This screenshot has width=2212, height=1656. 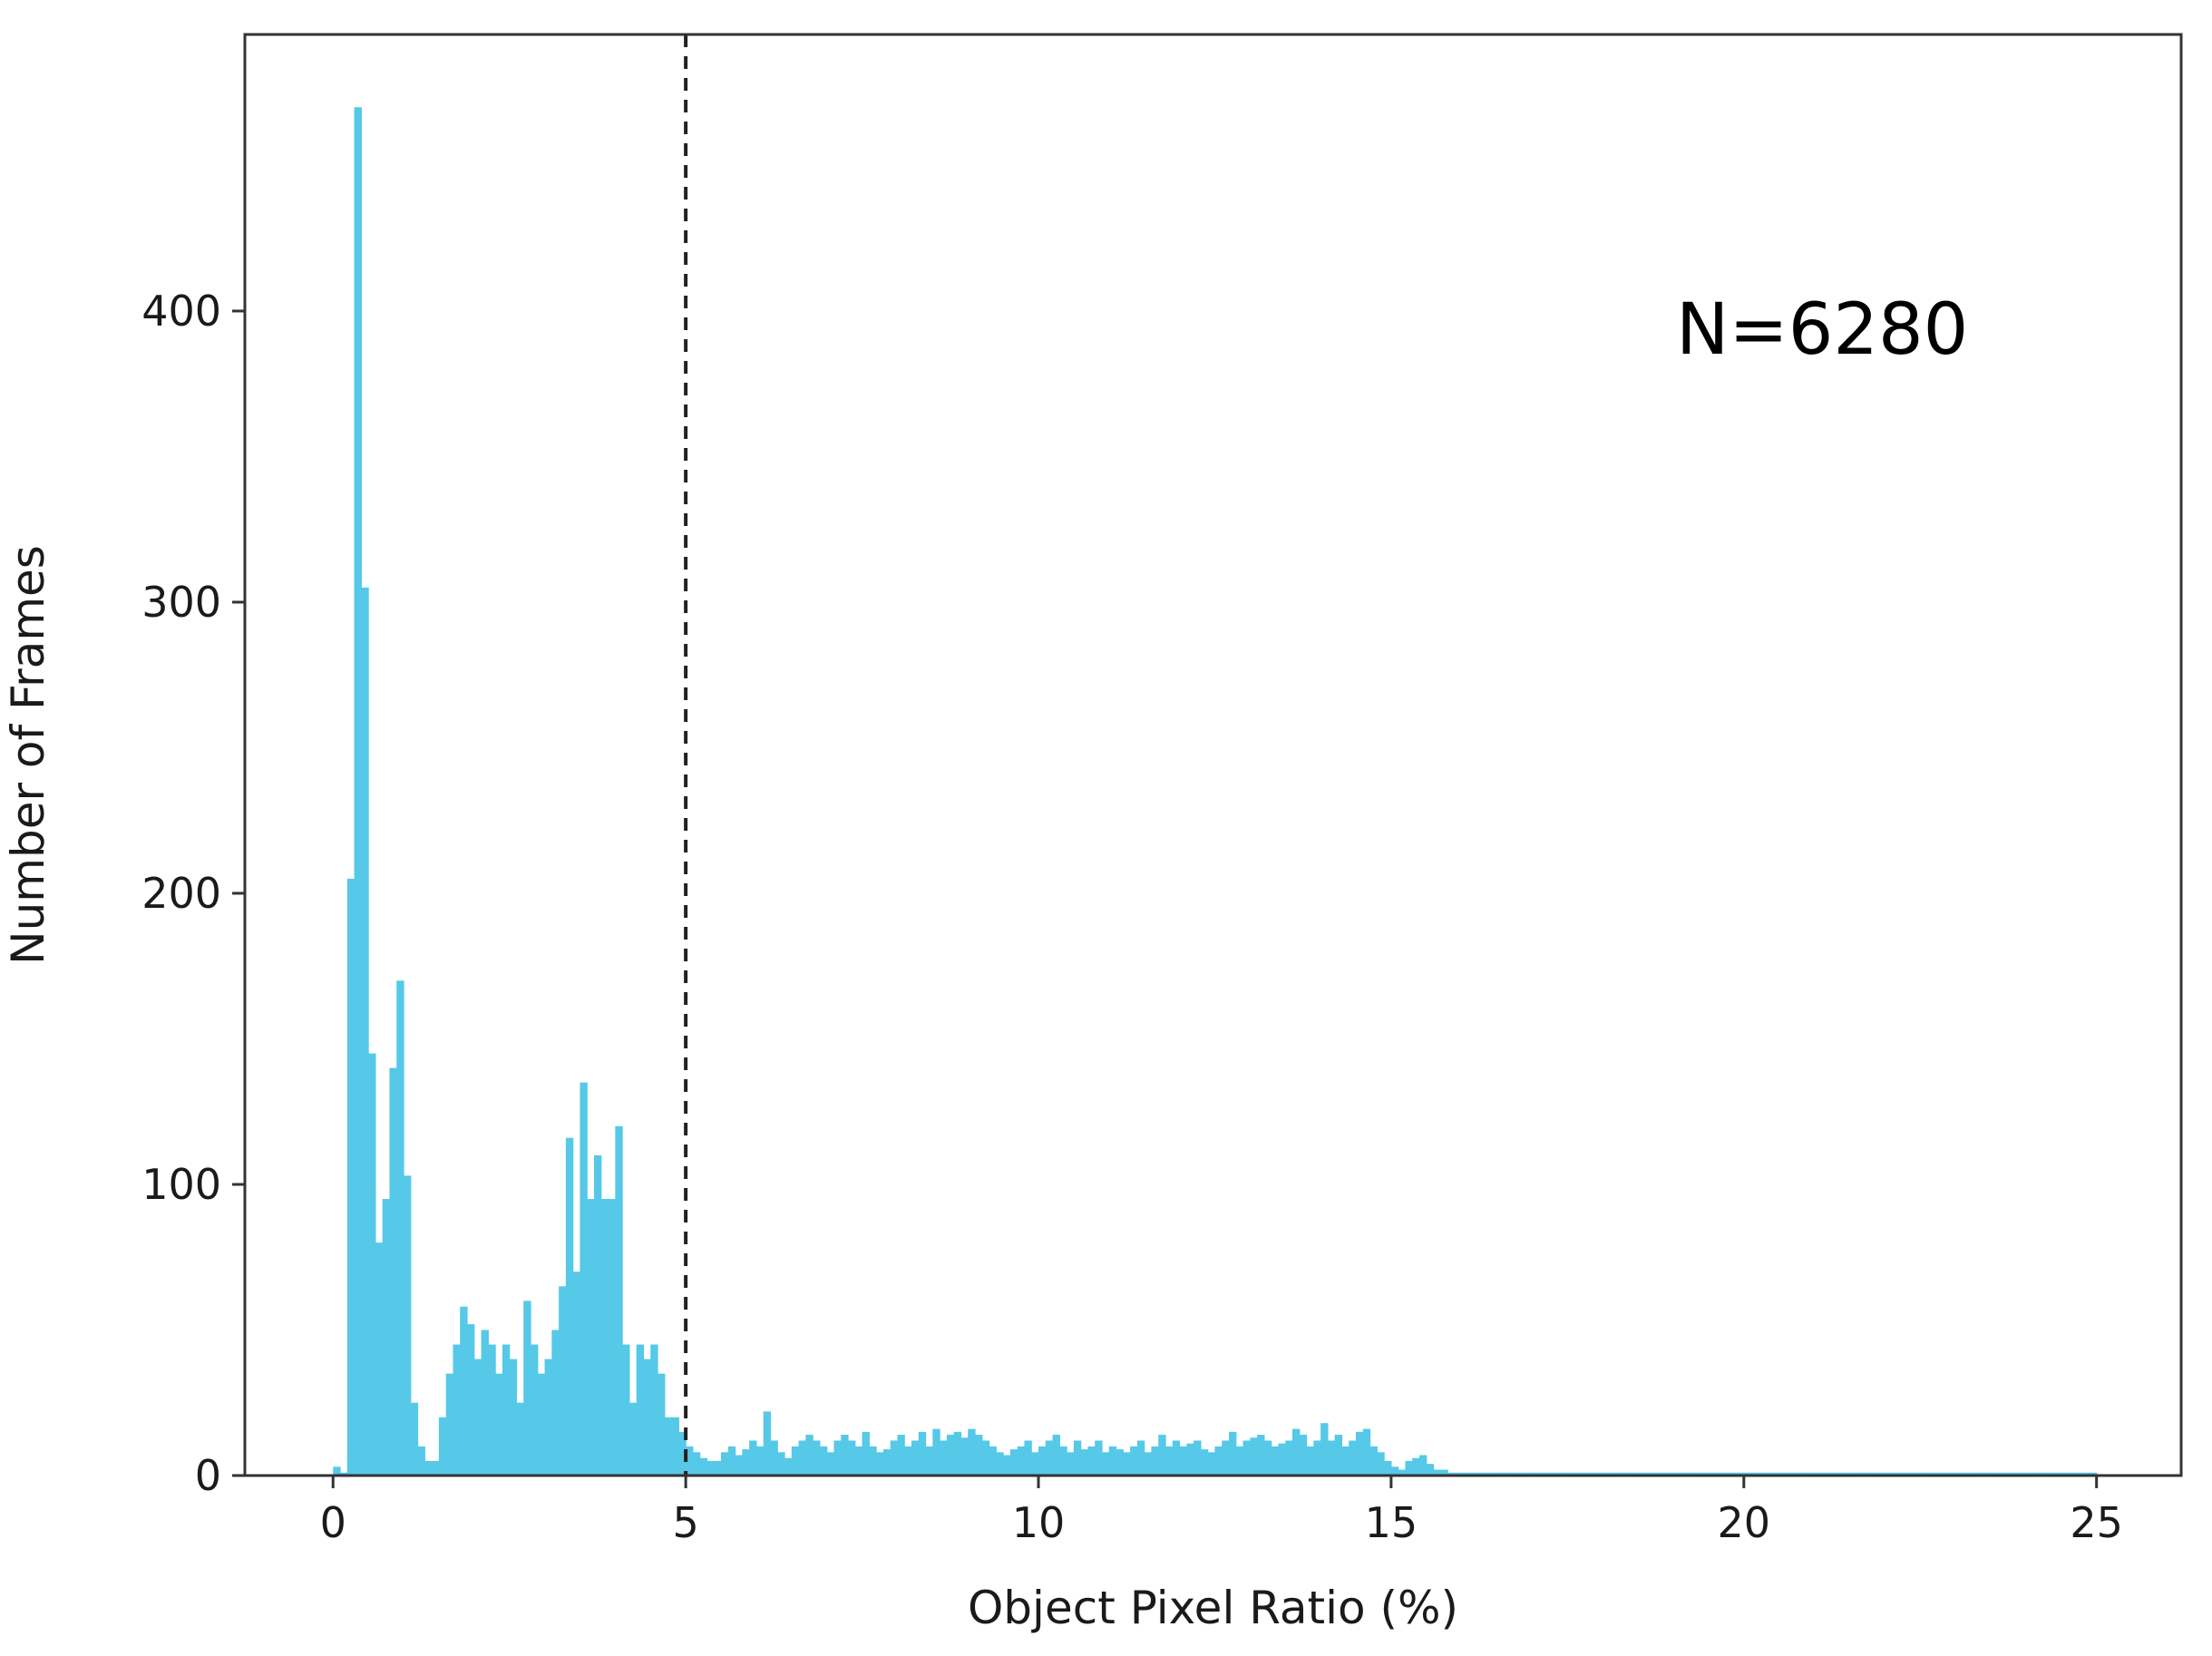 I want to click on y-tick-label: 400, so click(x=181, y=311).